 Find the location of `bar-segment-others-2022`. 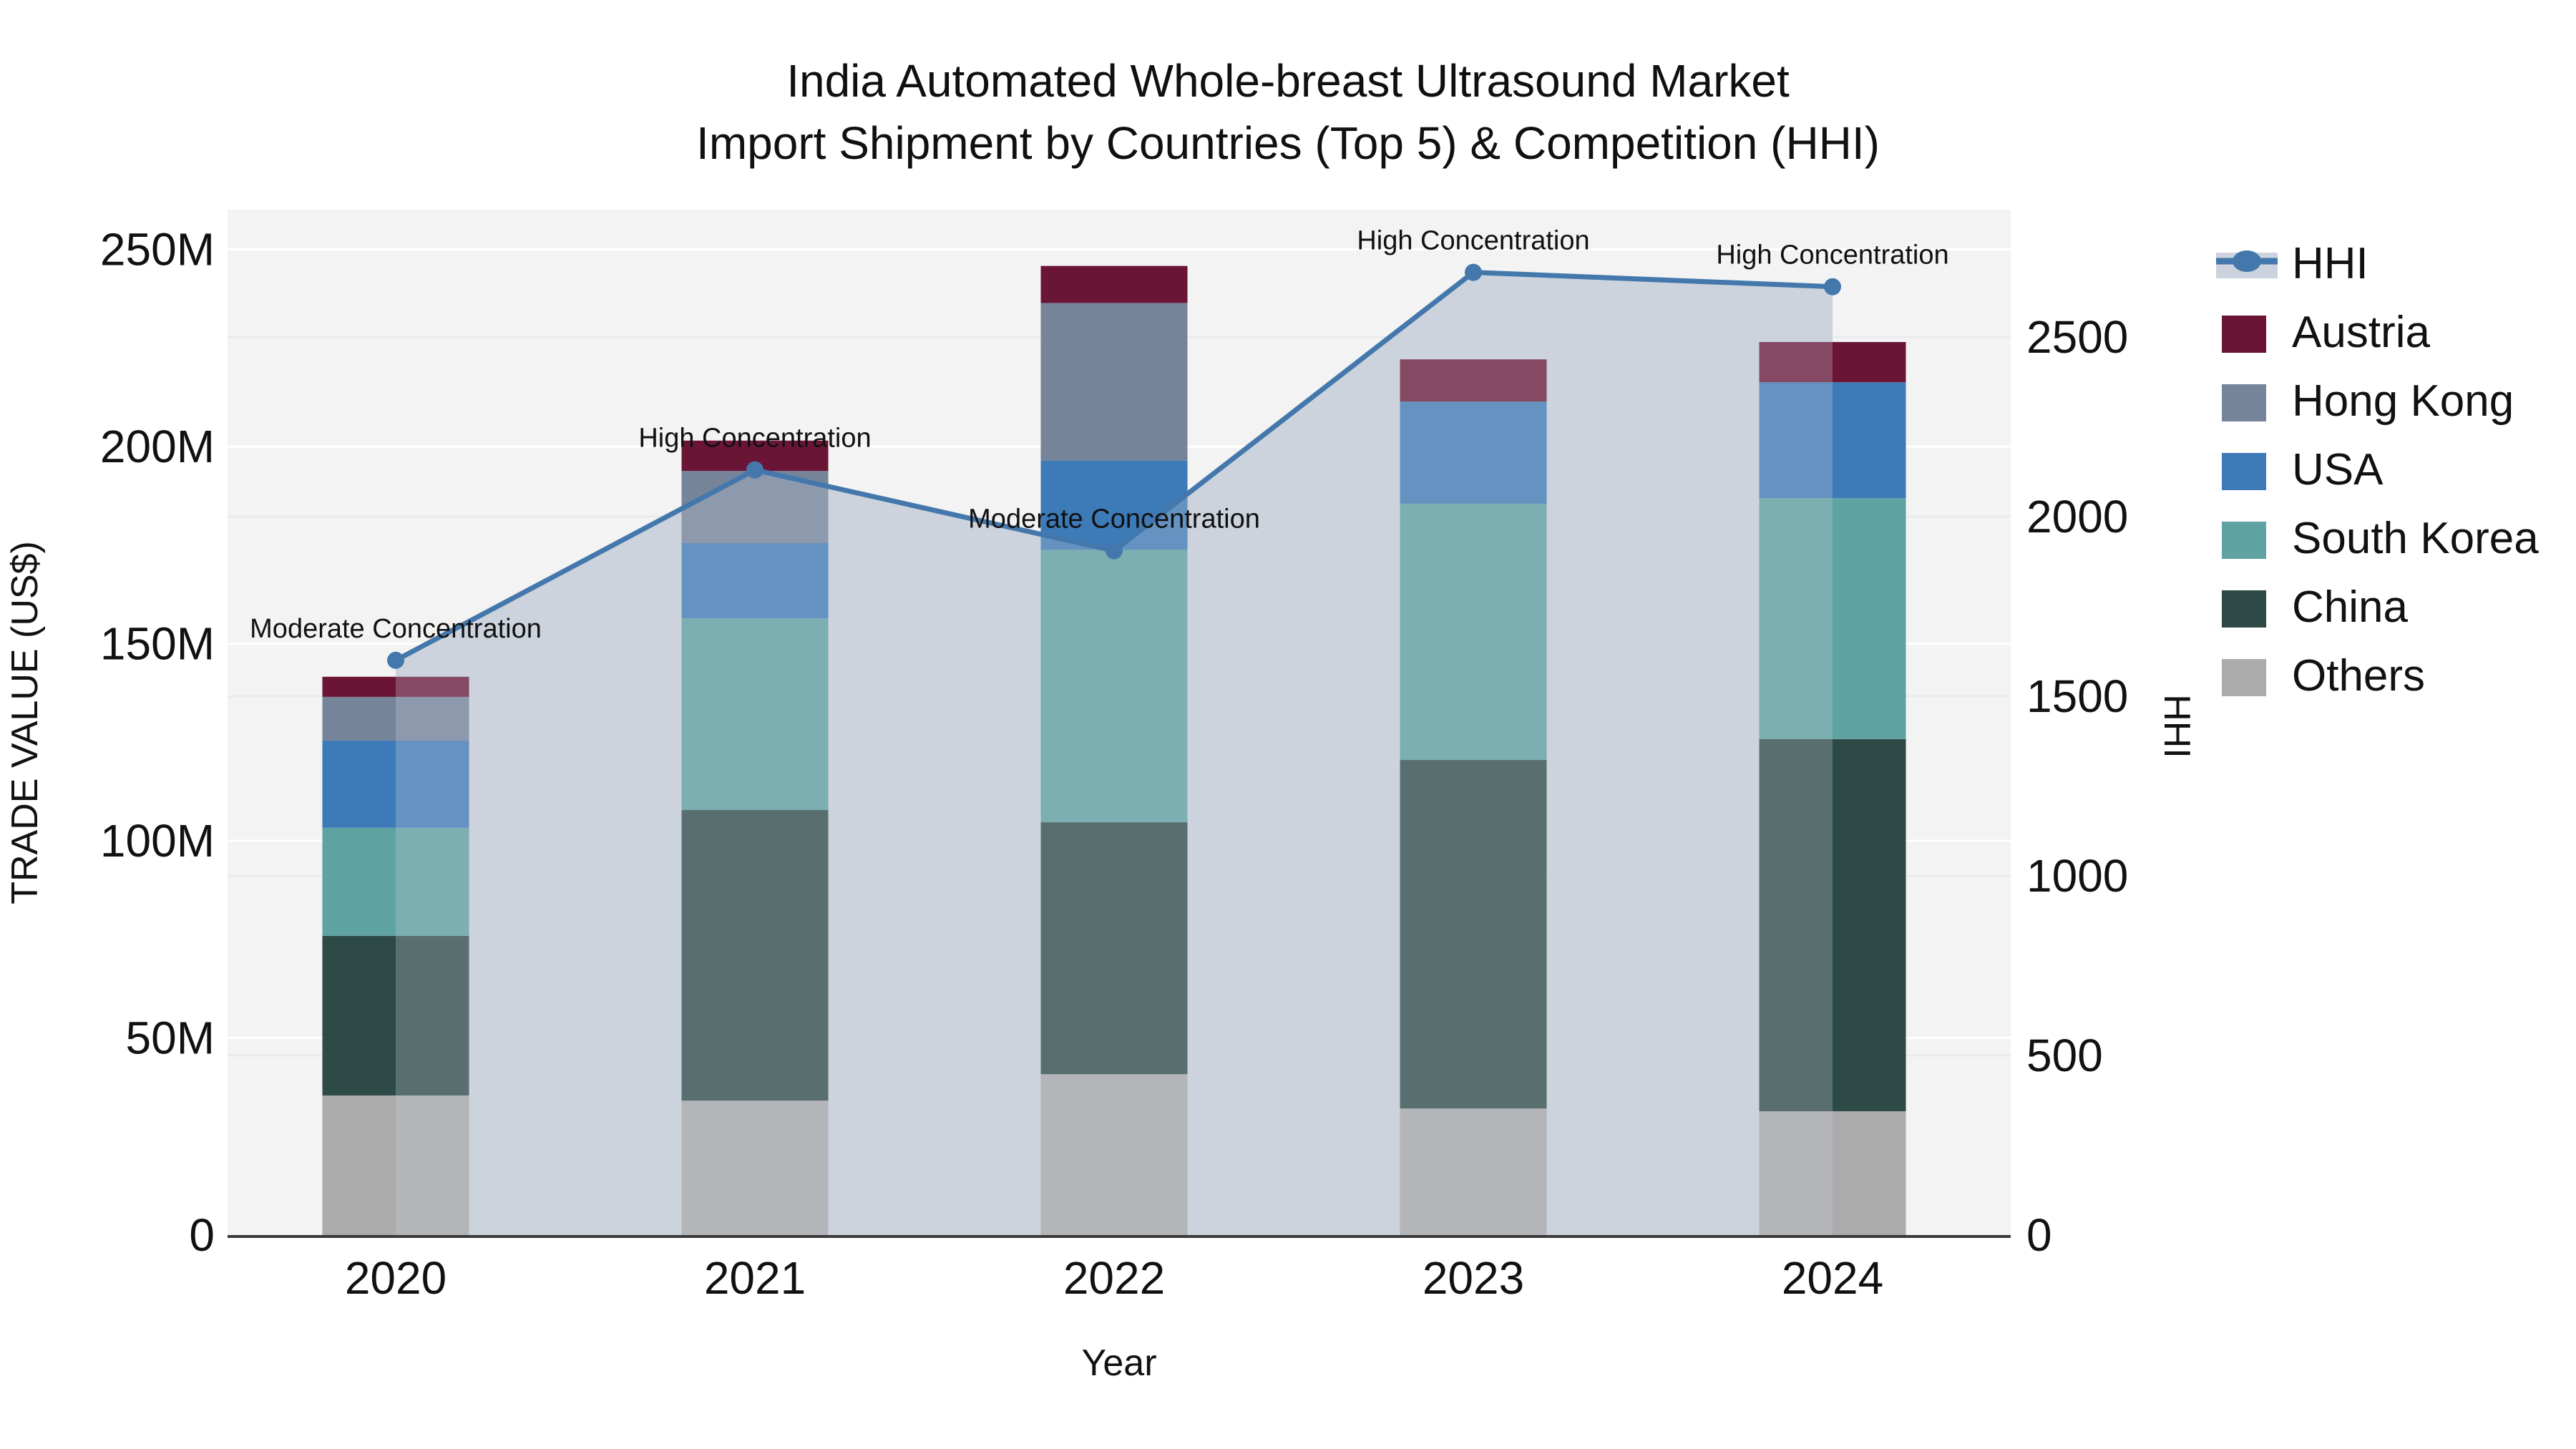

bar-segment-others-2022 is located at coordinates (1114, 1154).